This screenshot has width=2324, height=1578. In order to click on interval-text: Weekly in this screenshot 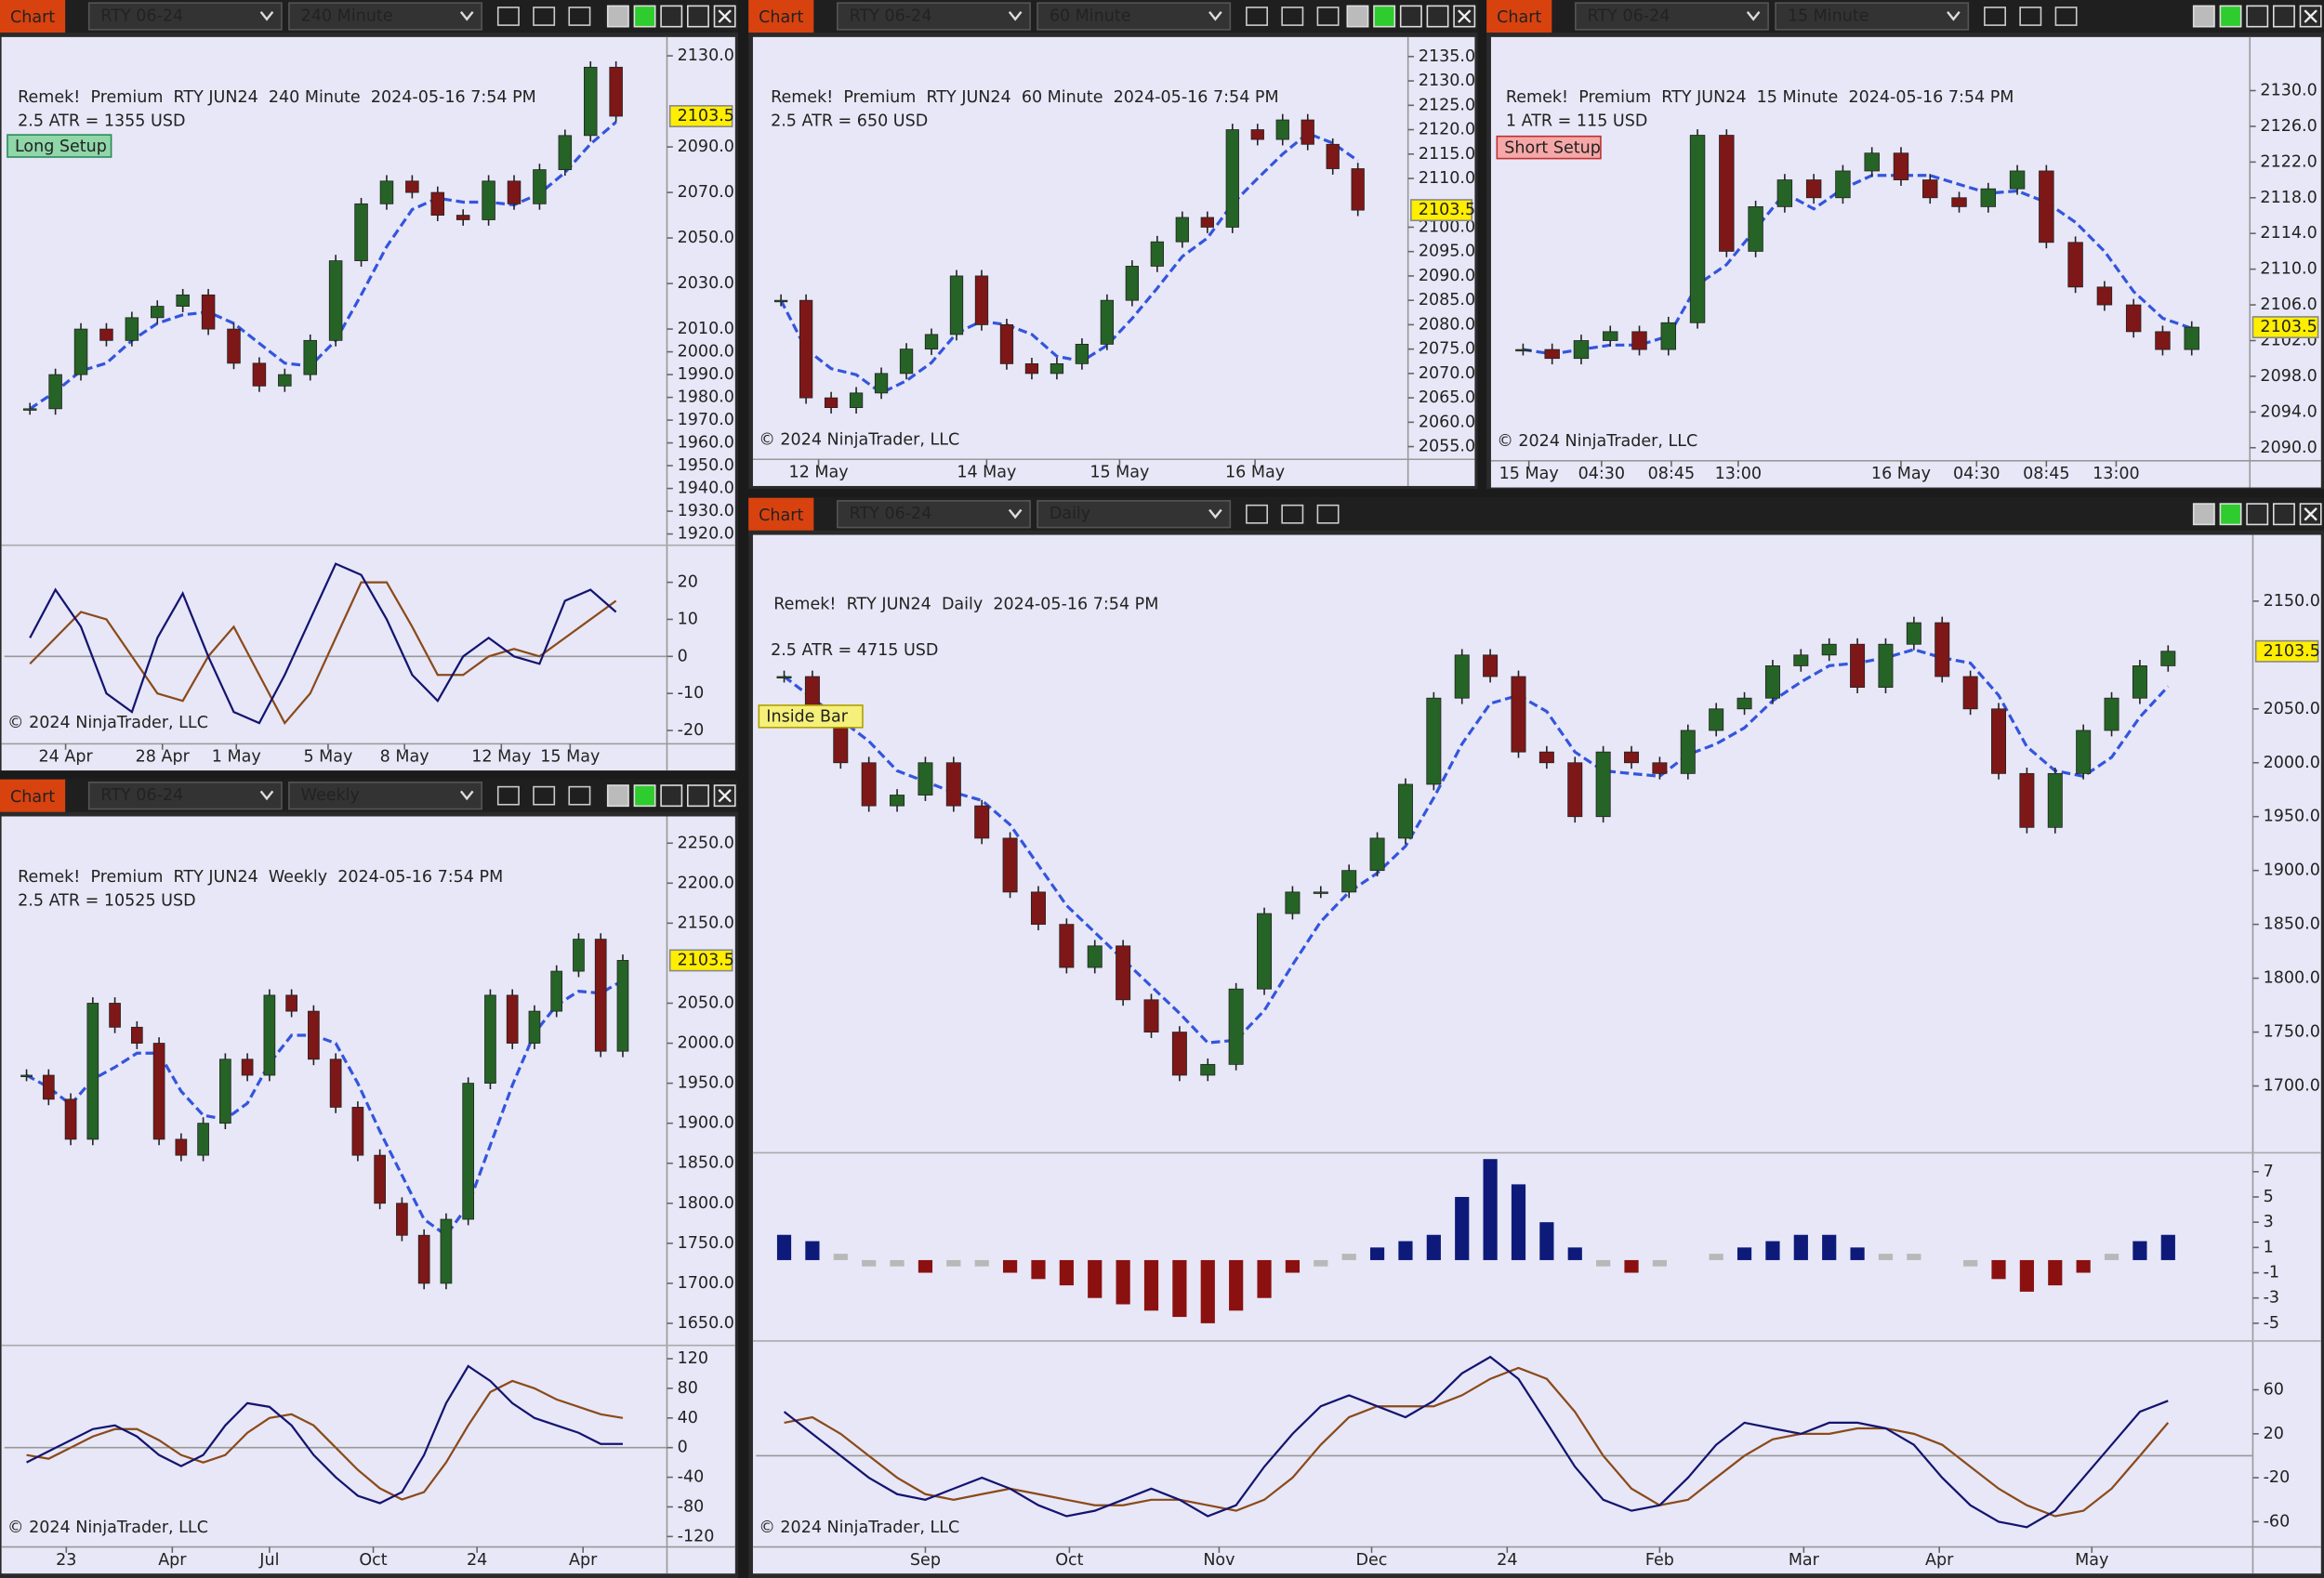, I will do `click(330, 796)`.